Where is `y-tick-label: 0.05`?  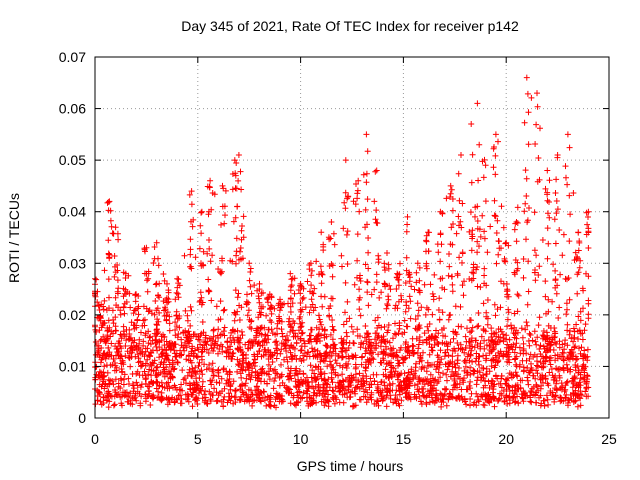
y-tick-label: 0.05 is located at coordinates (72, 160).